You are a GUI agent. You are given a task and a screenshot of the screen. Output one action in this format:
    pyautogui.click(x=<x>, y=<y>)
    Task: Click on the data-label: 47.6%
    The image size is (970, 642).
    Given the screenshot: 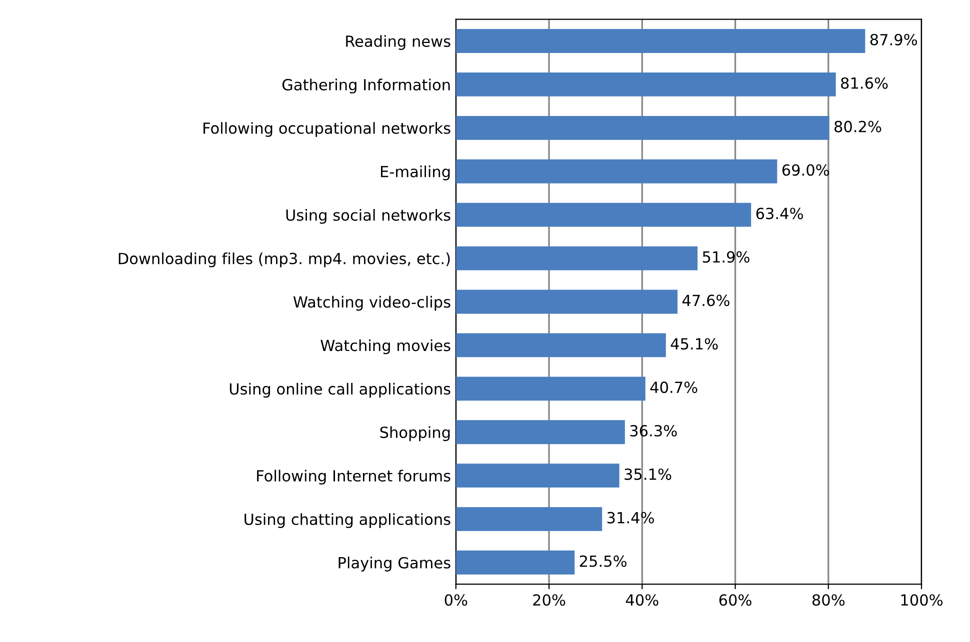 What is the action you would take?
    pyautogui.click(x=706, y=300)
    